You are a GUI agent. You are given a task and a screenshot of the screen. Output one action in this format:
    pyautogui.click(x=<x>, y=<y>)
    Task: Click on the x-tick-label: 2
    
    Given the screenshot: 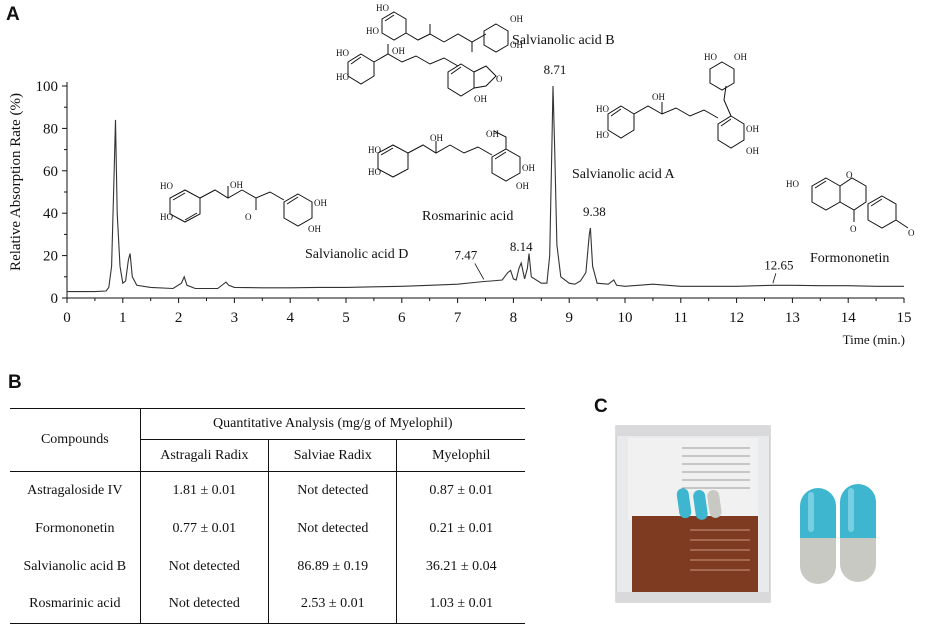 What is the action you would take?
    pyautogui.click(x=179, y=318)
    